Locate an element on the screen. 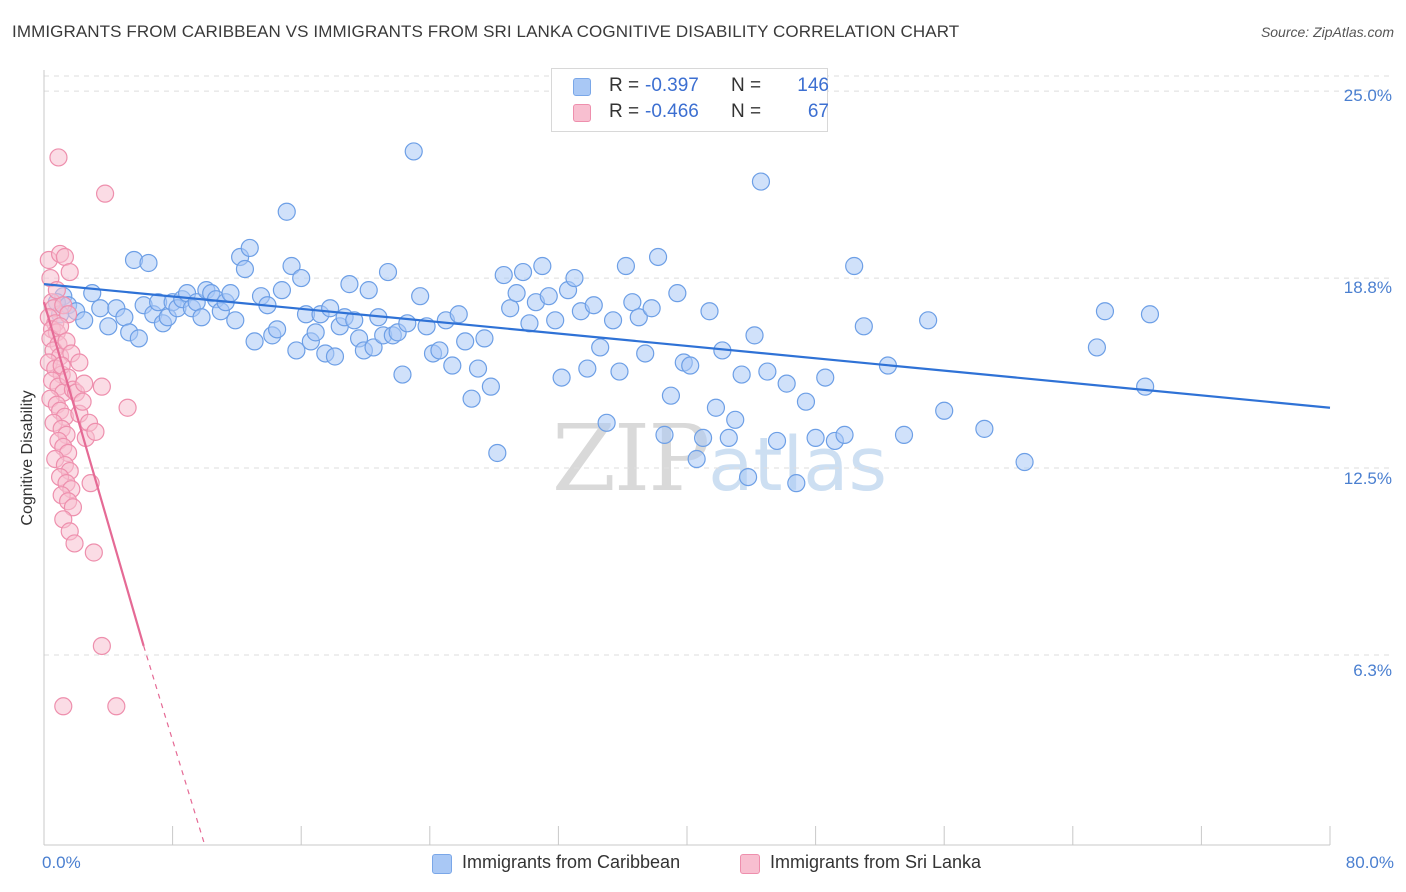  sri-lanka-points is located at coordinates (88, 432).